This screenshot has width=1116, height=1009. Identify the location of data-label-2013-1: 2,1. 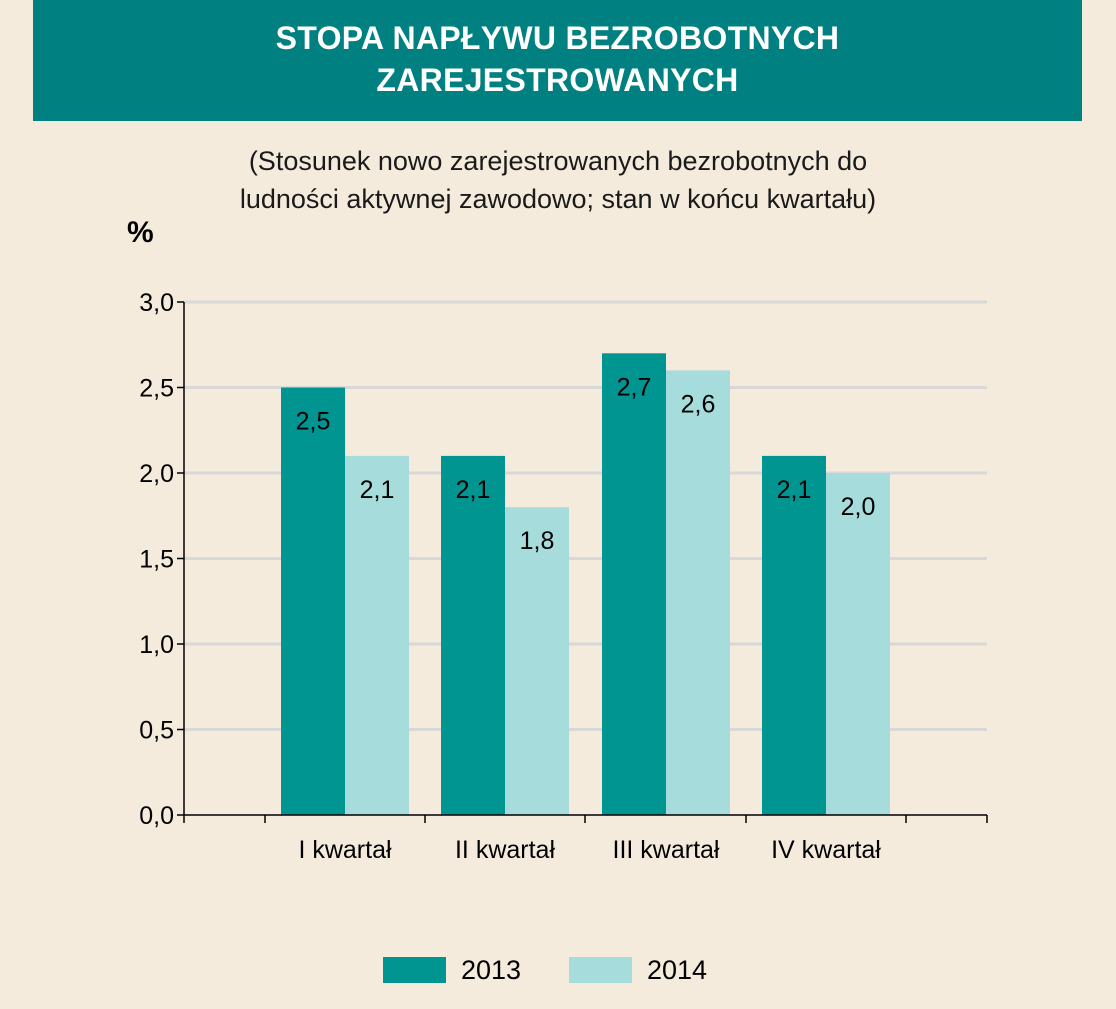
(473, 490).